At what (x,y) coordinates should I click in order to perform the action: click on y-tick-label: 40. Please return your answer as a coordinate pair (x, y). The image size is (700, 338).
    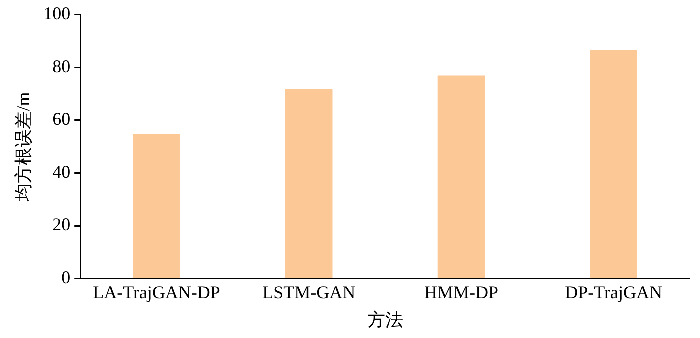
    Looking at the image, I should click on (61, 172).